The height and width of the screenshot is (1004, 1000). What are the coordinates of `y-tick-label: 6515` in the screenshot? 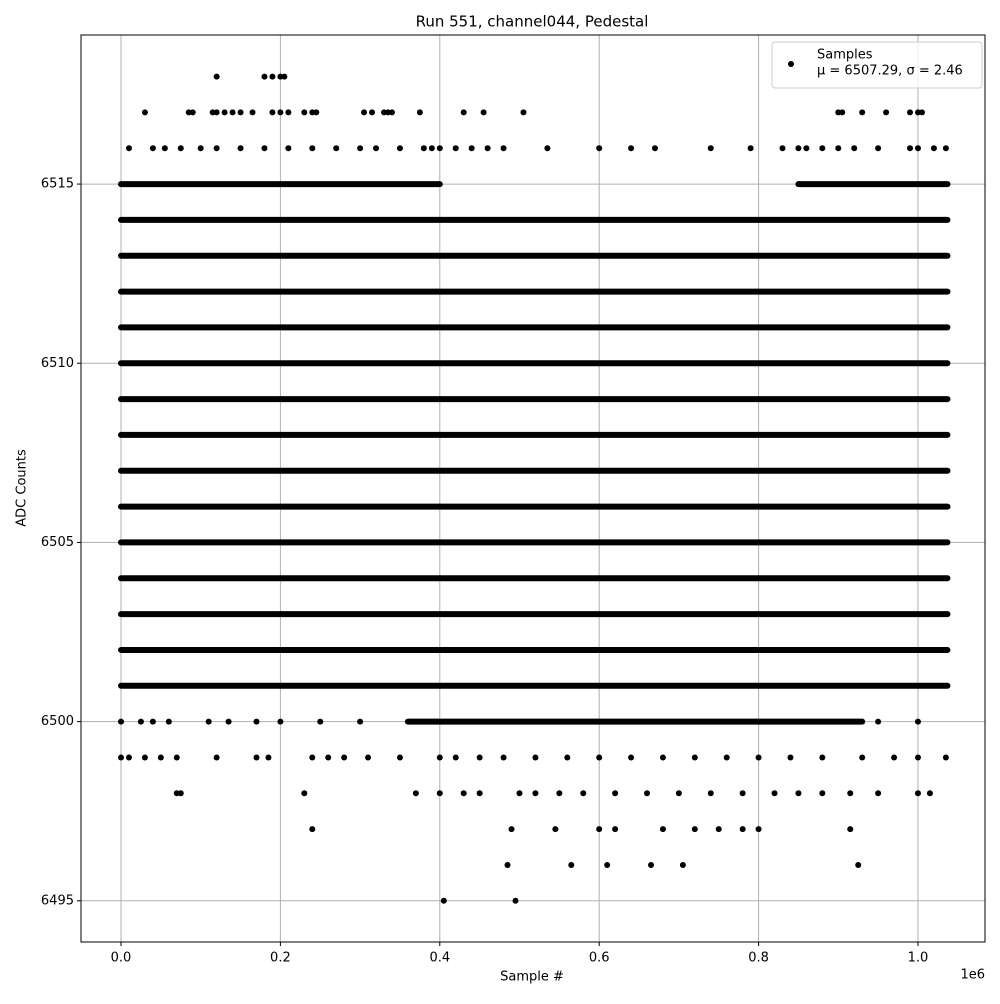 It's located at (57, 184).